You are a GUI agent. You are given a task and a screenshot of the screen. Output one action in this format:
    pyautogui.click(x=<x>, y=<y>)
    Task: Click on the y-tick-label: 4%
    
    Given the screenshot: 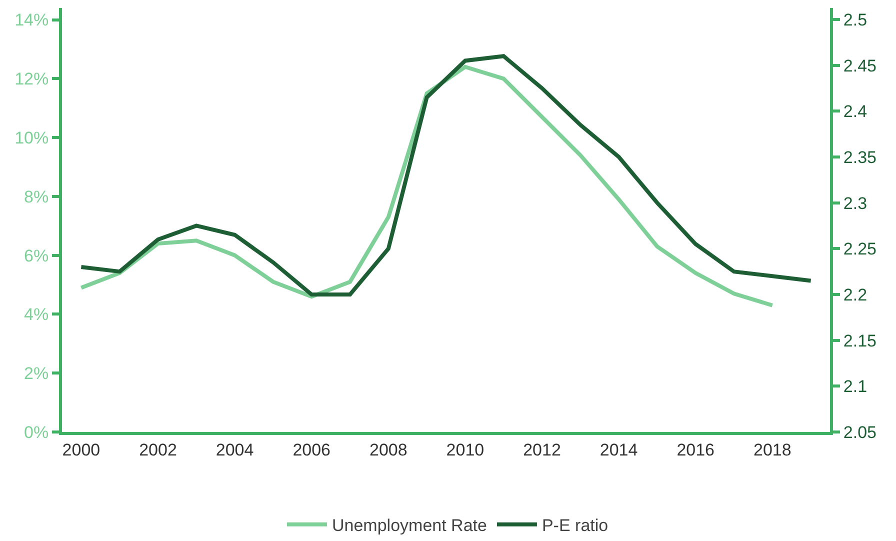 What is the action you would take?
    pyautogui.click(x=36, y=314)
    